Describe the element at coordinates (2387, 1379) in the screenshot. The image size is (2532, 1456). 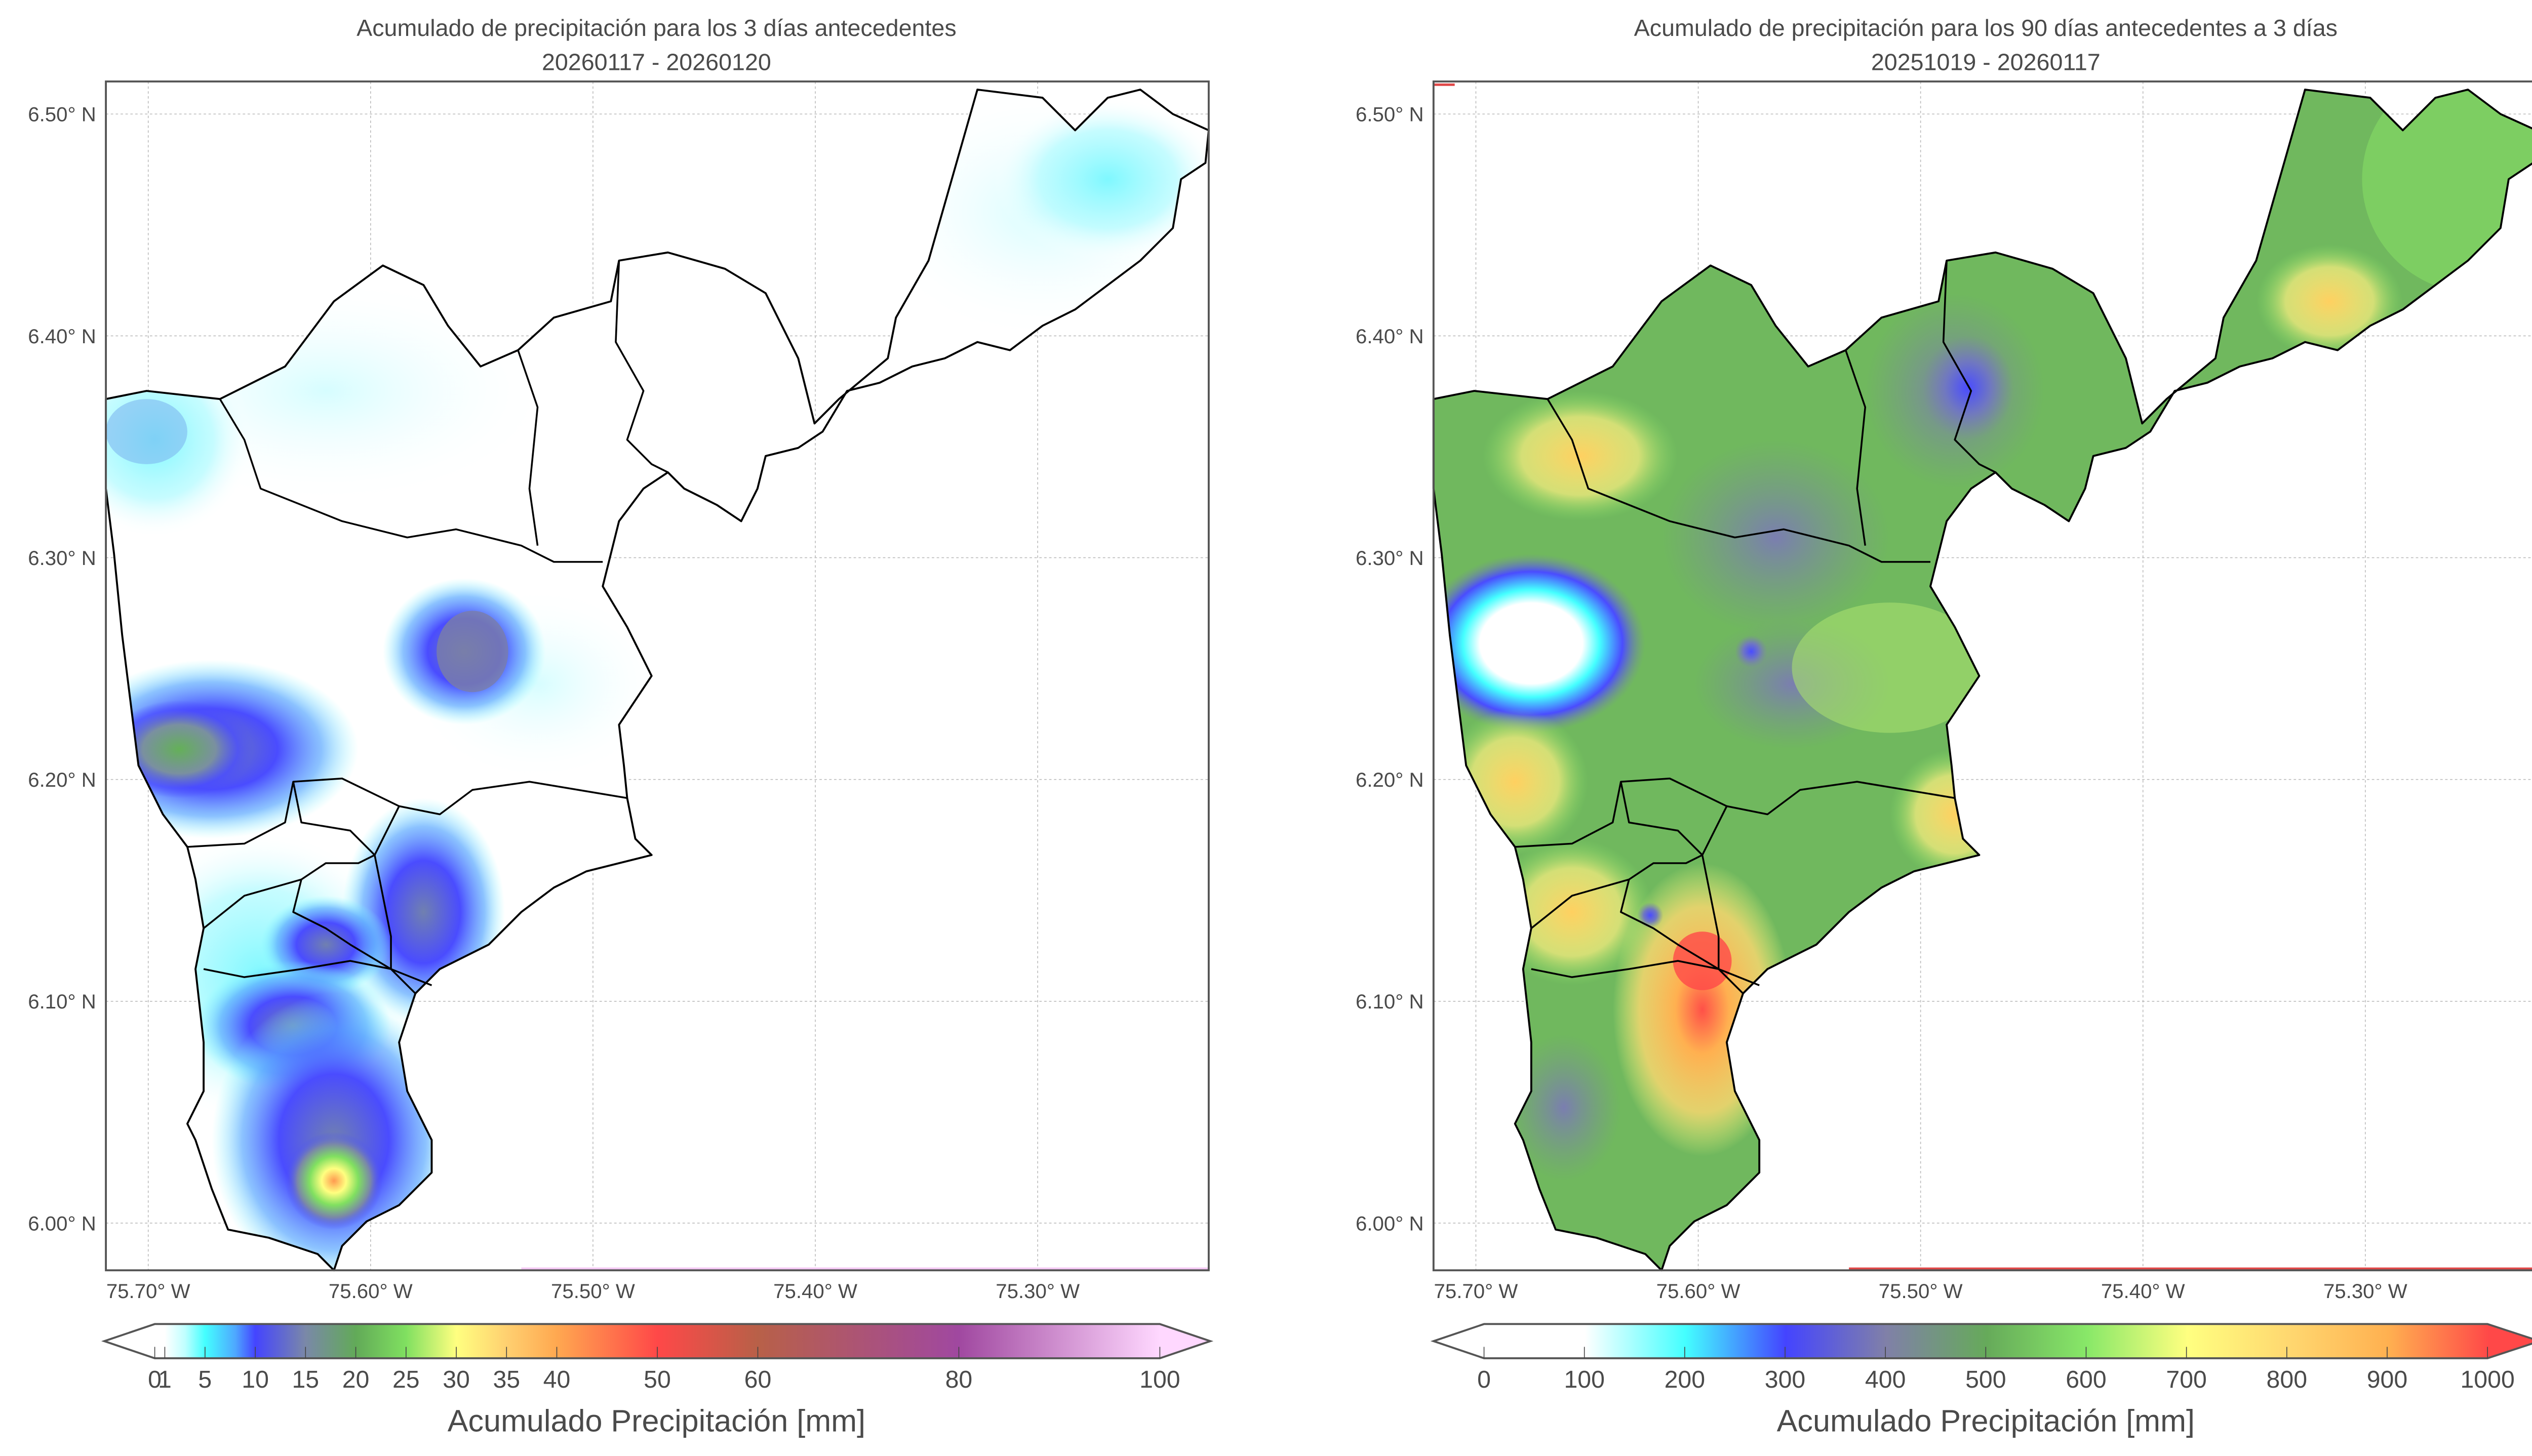
I see `colorbar-tick-label: 900` at that location.